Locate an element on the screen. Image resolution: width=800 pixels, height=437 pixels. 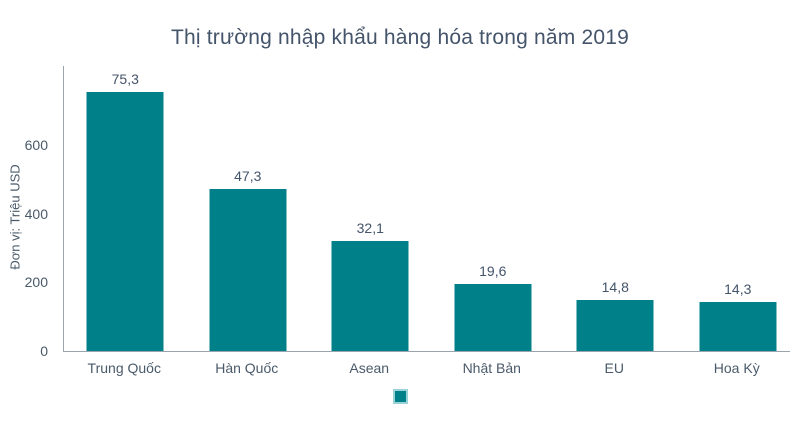
x-category-label: EU is located at coordinates (614, 368).